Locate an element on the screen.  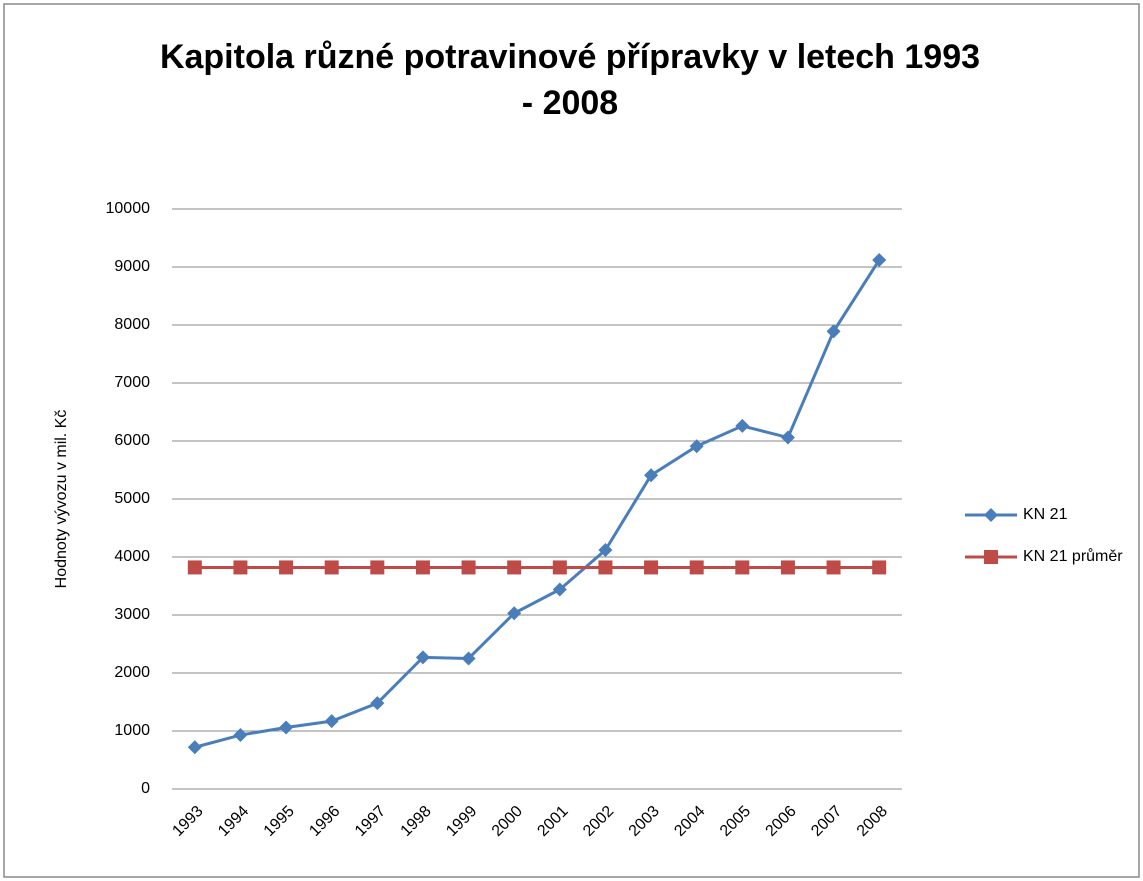
y-tick-label: 7000 is located at coordinates (132, 382).